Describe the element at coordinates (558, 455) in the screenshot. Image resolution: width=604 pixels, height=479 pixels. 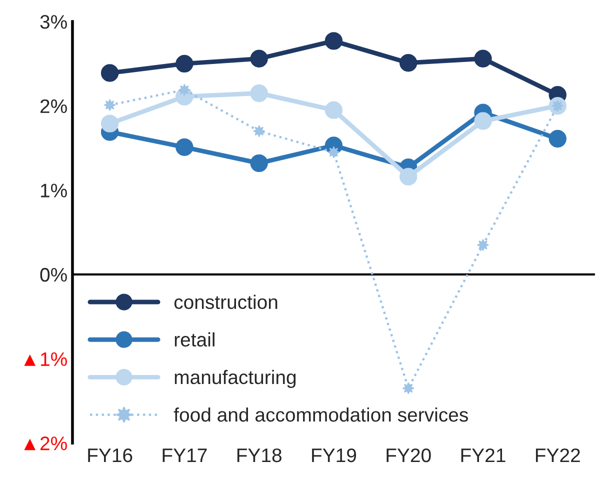
I see `x-tick-label: FY22` at that location.